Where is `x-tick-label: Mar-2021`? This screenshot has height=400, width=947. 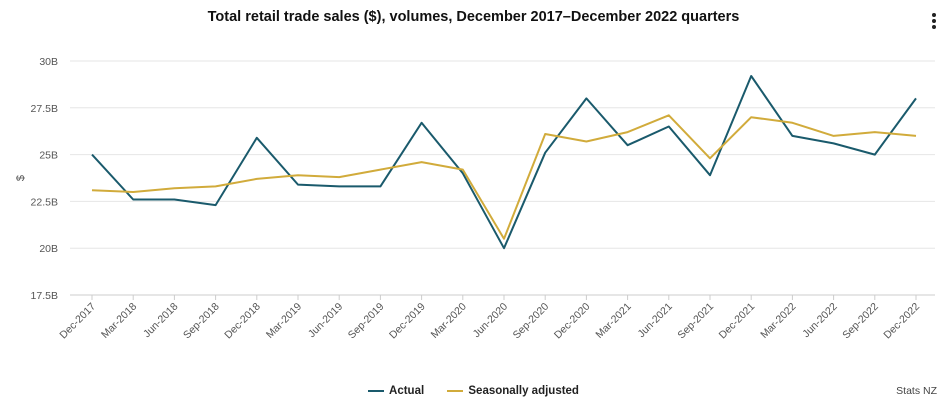 x-tick-label: Mar-2021 is located at coordinates (613, 321).